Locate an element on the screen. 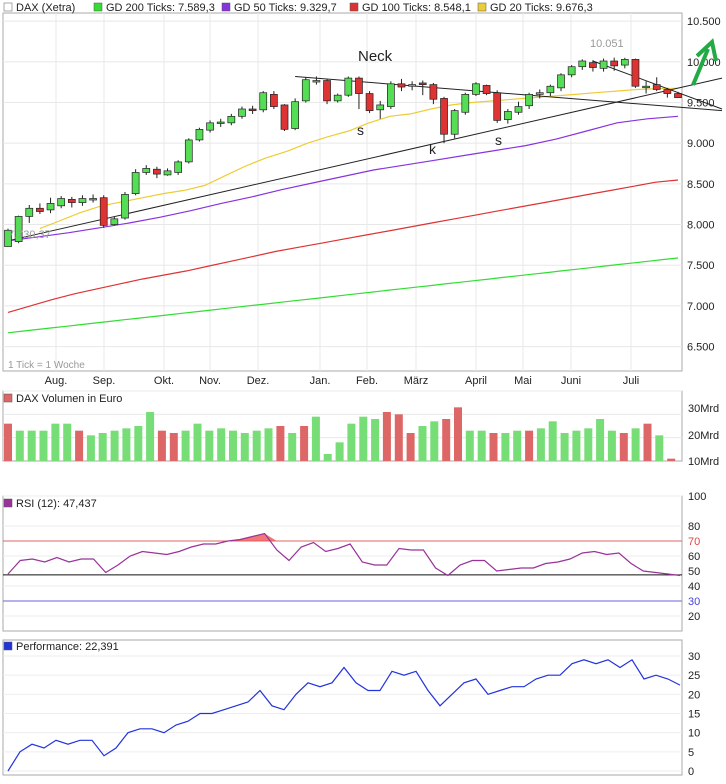 The height and width of the screenshot is (784, 726). price-y-tick-label: 10.500 is located at coordinates (704, 22).